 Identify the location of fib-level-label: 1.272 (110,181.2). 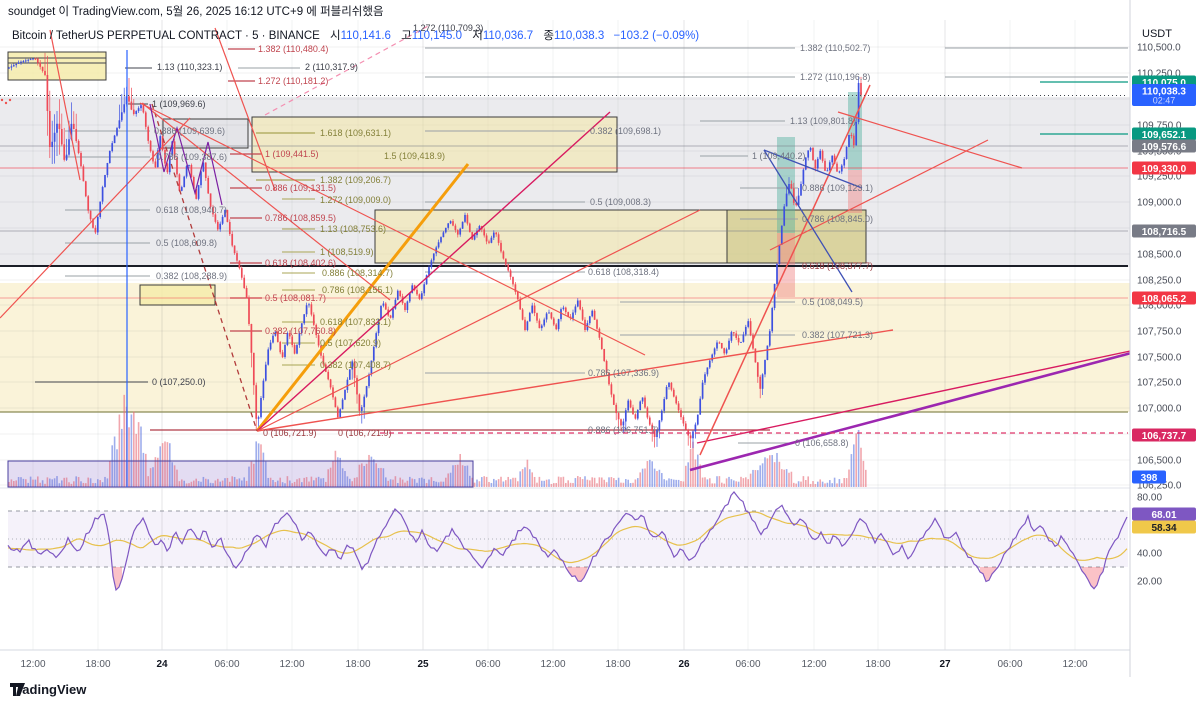
(293, 81).